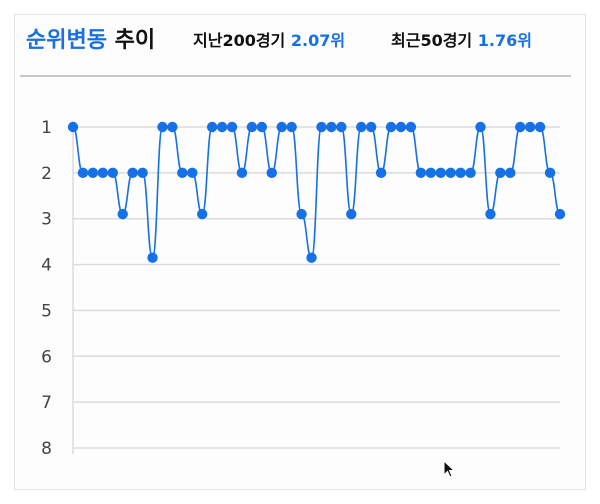 Image resolution: width=600 pixels, height=504 pixels. What do you see at coordinates (46, 449) in the screenshot?
I see `y-tick-label: 8` at bounding box center [46, 449].